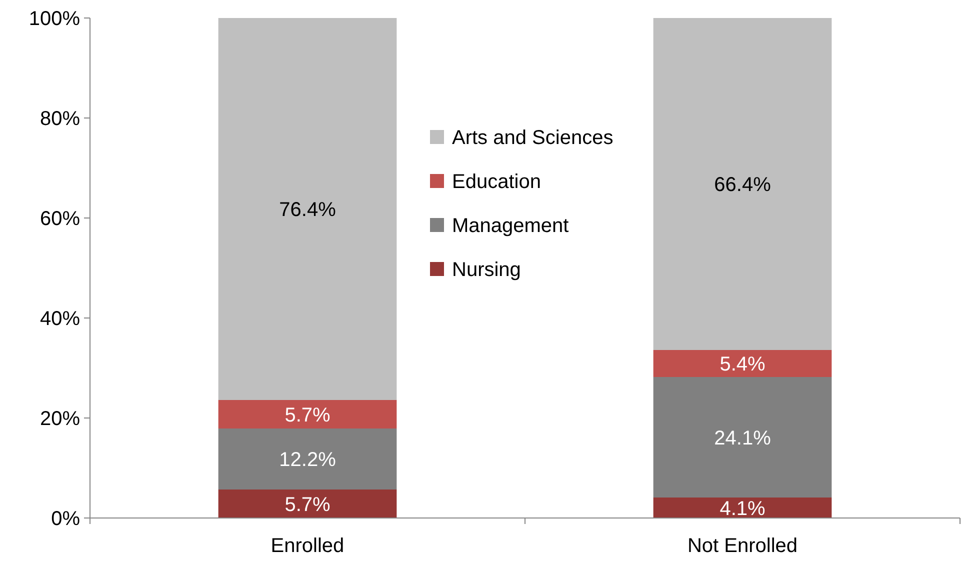  I want to click on y-tick-label: 40%, so click(60, 319).